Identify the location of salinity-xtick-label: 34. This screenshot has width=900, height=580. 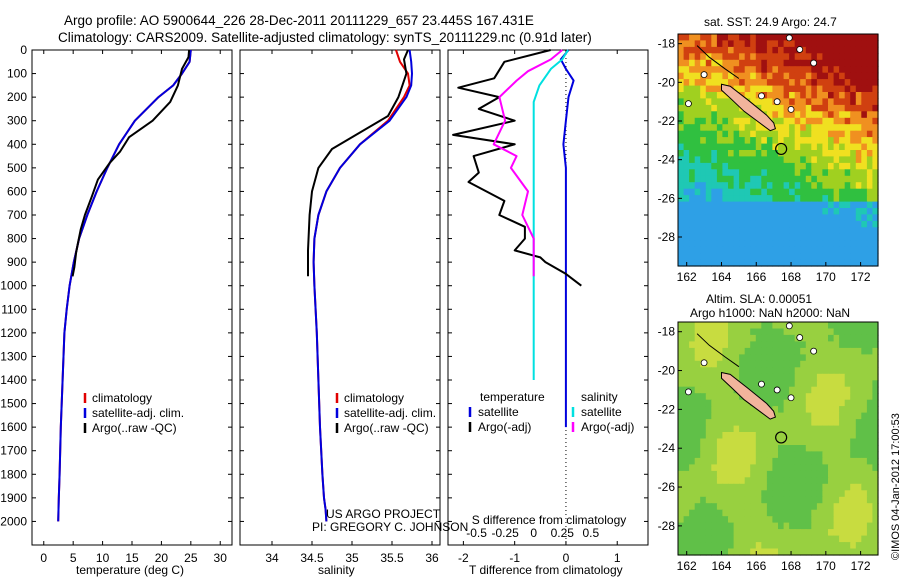
(272, 558).